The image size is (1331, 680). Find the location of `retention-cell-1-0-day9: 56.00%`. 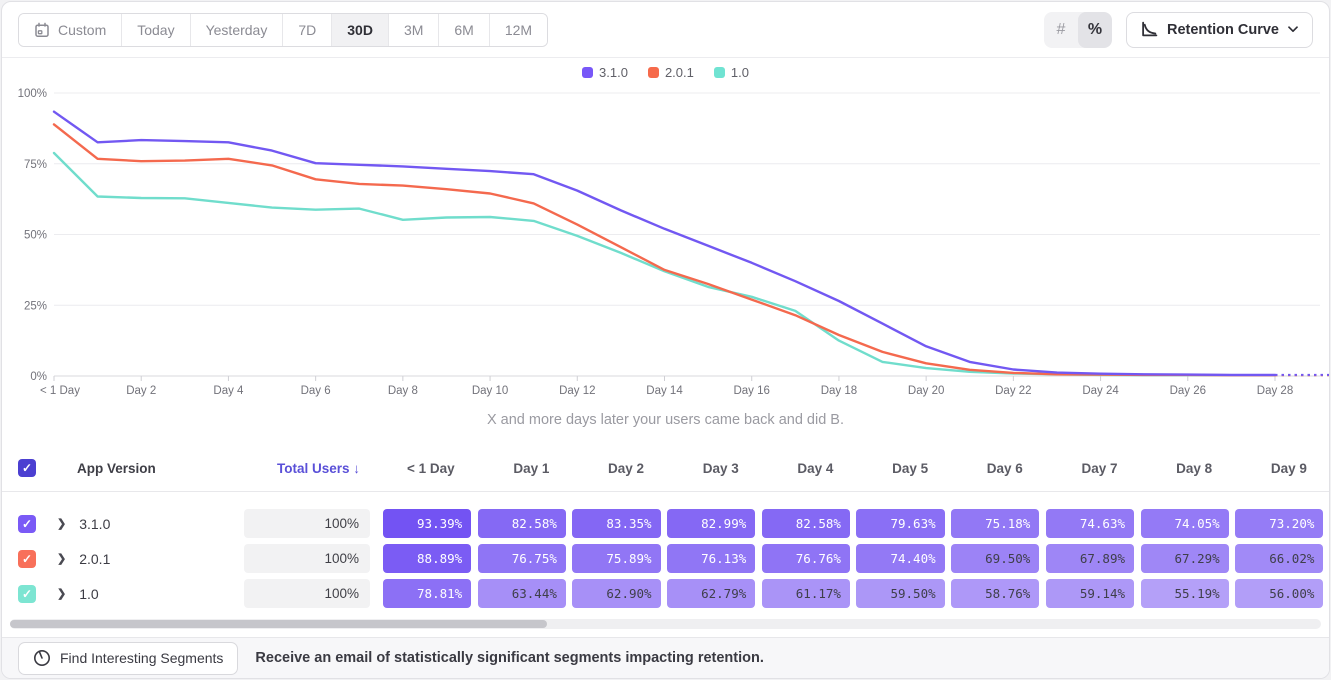

retention-cell-1-0-day9: 56.00% is located at coordinates (1279, 593).